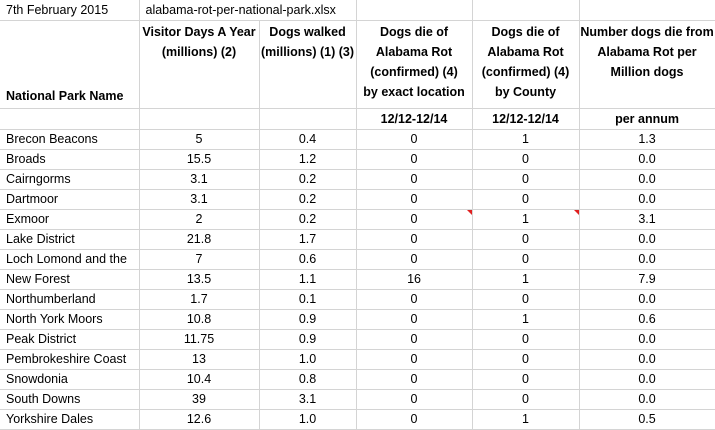 Image resolution: width=715 pixels, height=430 pixels. I want to click on cell-per-million: 7.9, so click(647, 279).